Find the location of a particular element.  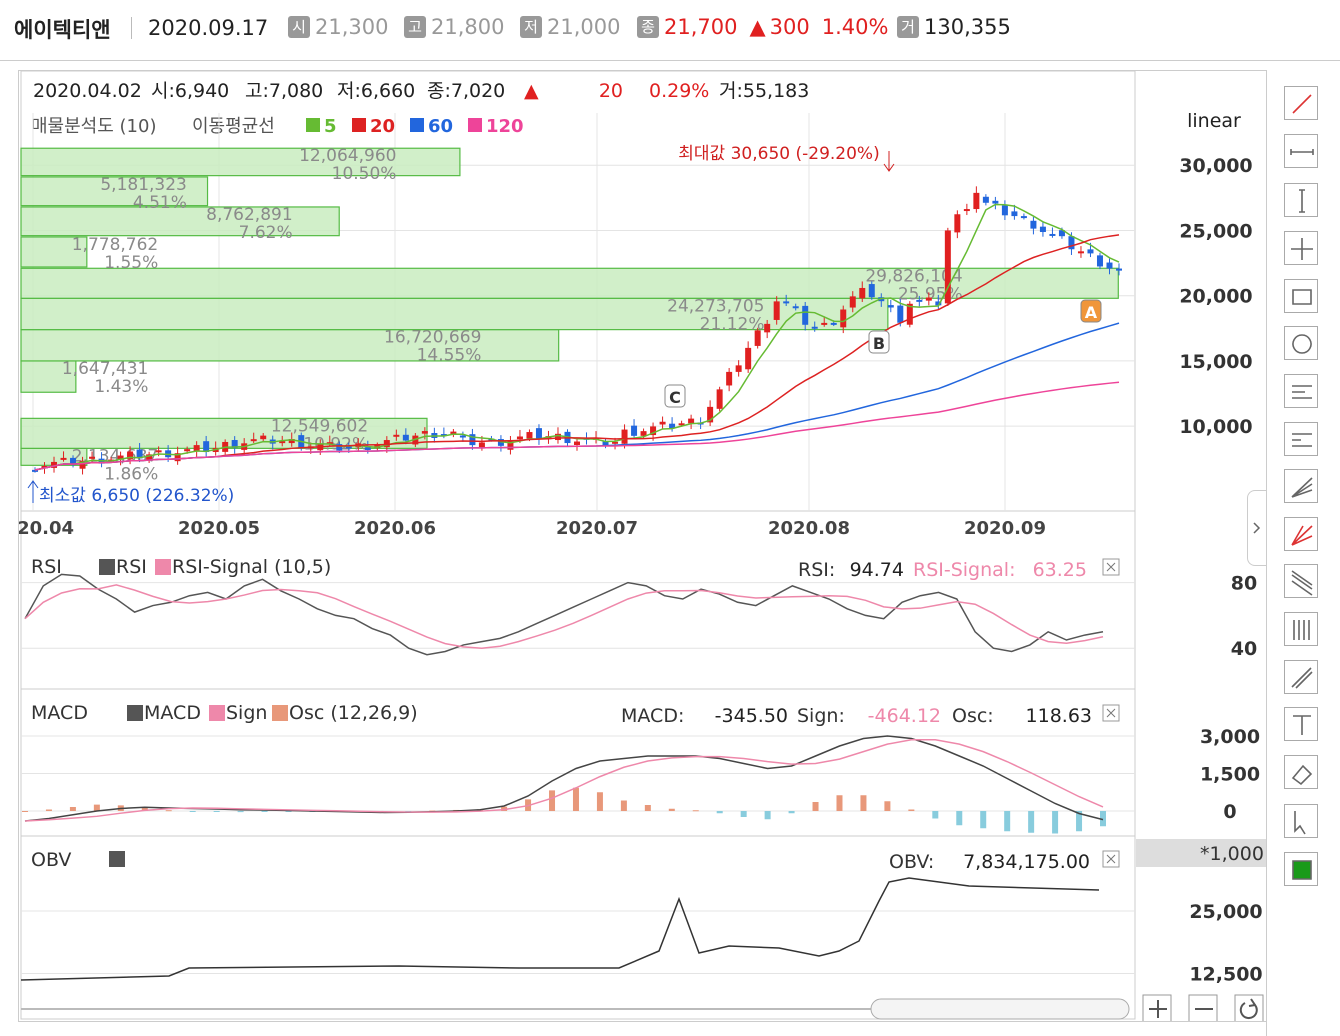

zoom-in-icon is located at coordinates (1158, 1009).